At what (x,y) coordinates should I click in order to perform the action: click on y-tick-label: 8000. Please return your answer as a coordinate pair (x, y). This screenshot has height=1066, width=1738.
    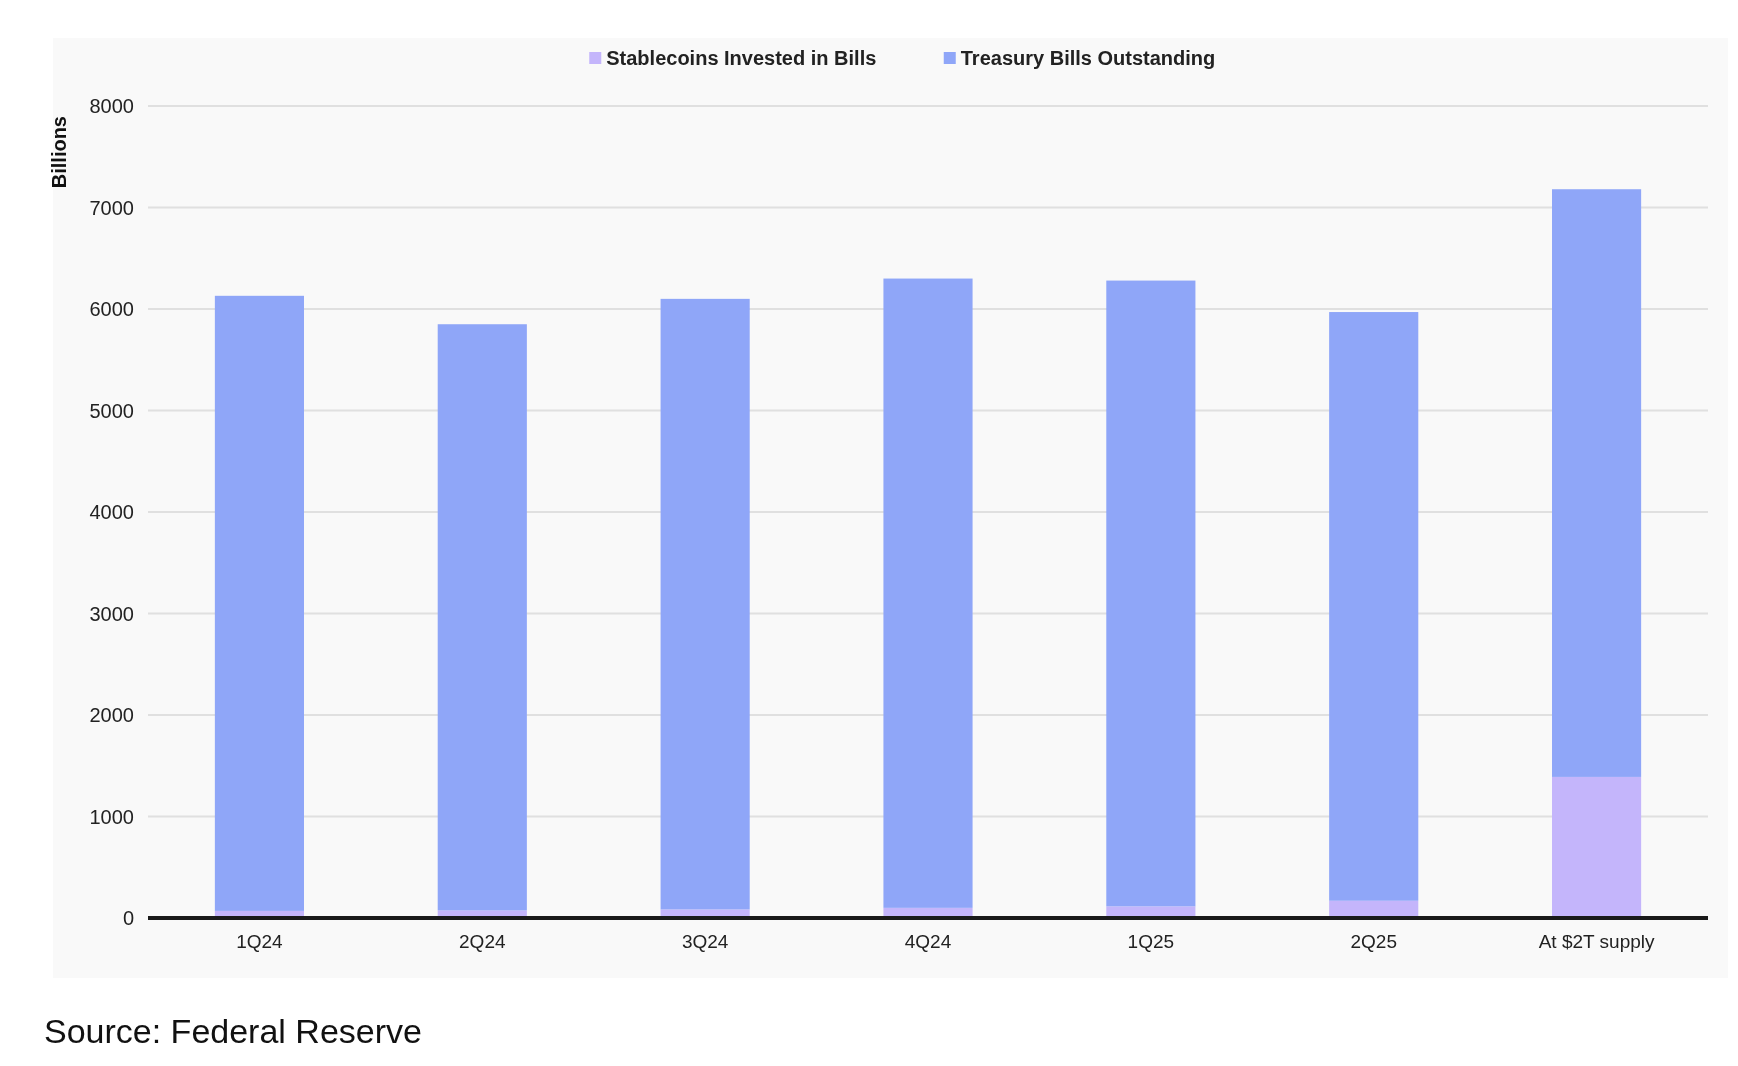
    Looking at the image, I should click on (111, 106).